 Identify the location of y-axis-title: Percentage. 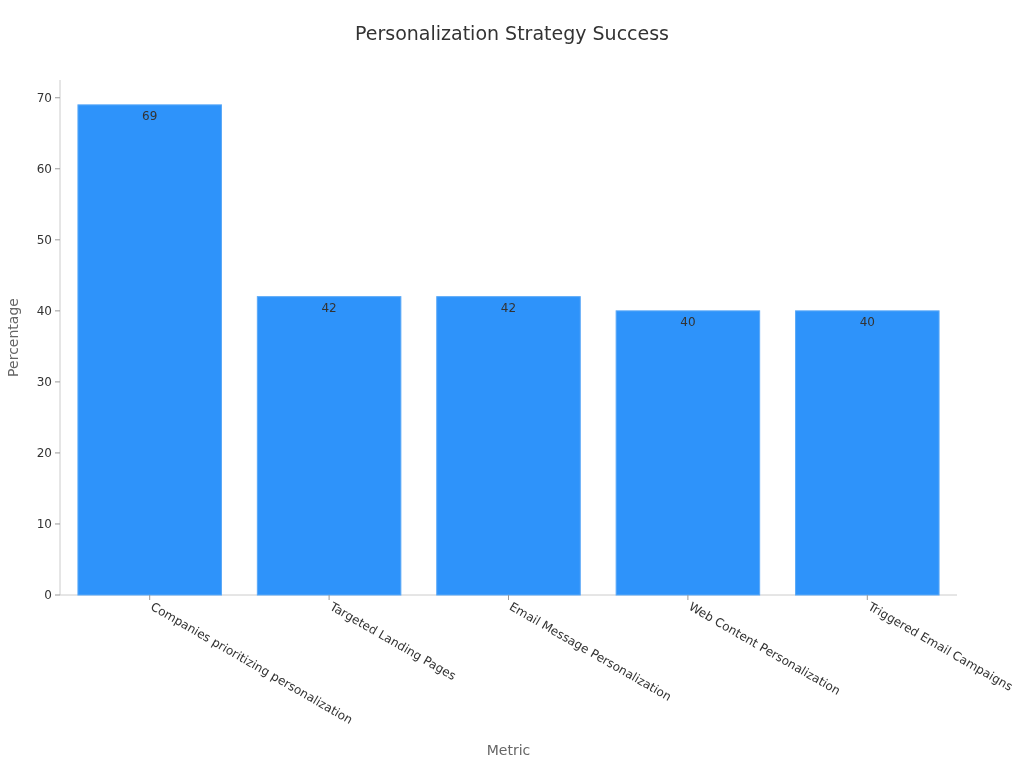
(13, 337).